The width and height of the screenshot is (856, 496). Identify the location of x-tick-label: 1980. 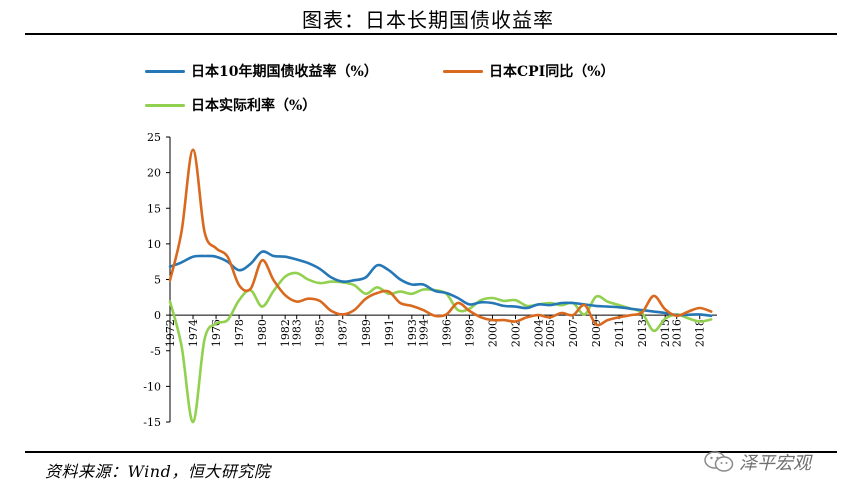
(262, 333).